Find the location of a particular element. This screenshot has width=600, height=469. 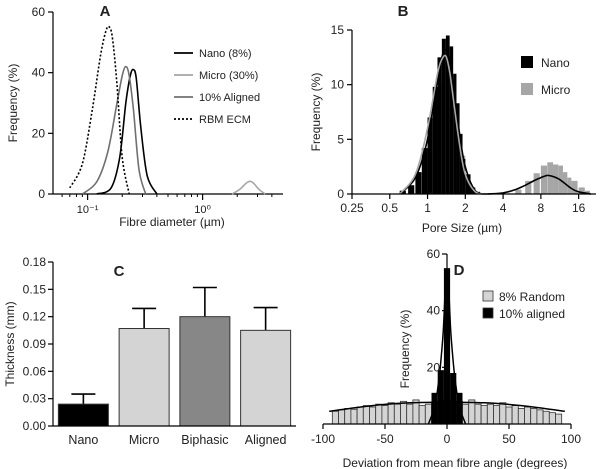

panel-c-y-tick-label: 0.18 is located at coordinates (35, 262).